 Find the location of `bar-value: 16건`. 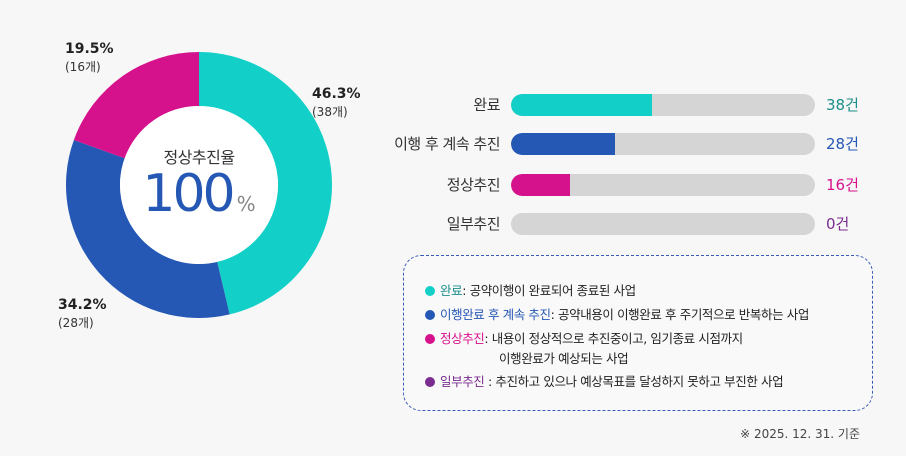

bar-value: 16건 is located at coordinates (842, 185).